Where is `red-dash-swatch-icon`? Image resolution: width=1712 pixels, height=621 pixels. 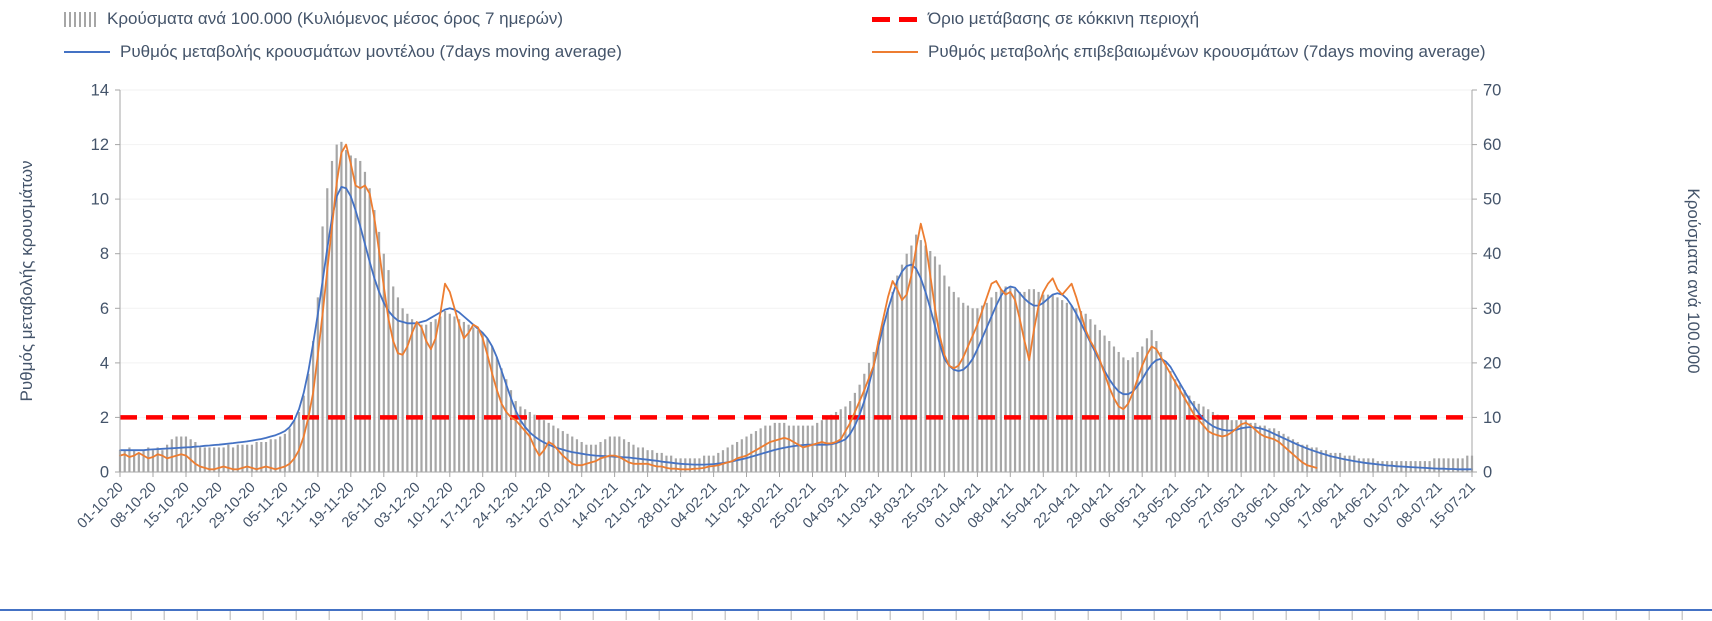
red-dash-swatch-icon is located at coordinates (895, 19).